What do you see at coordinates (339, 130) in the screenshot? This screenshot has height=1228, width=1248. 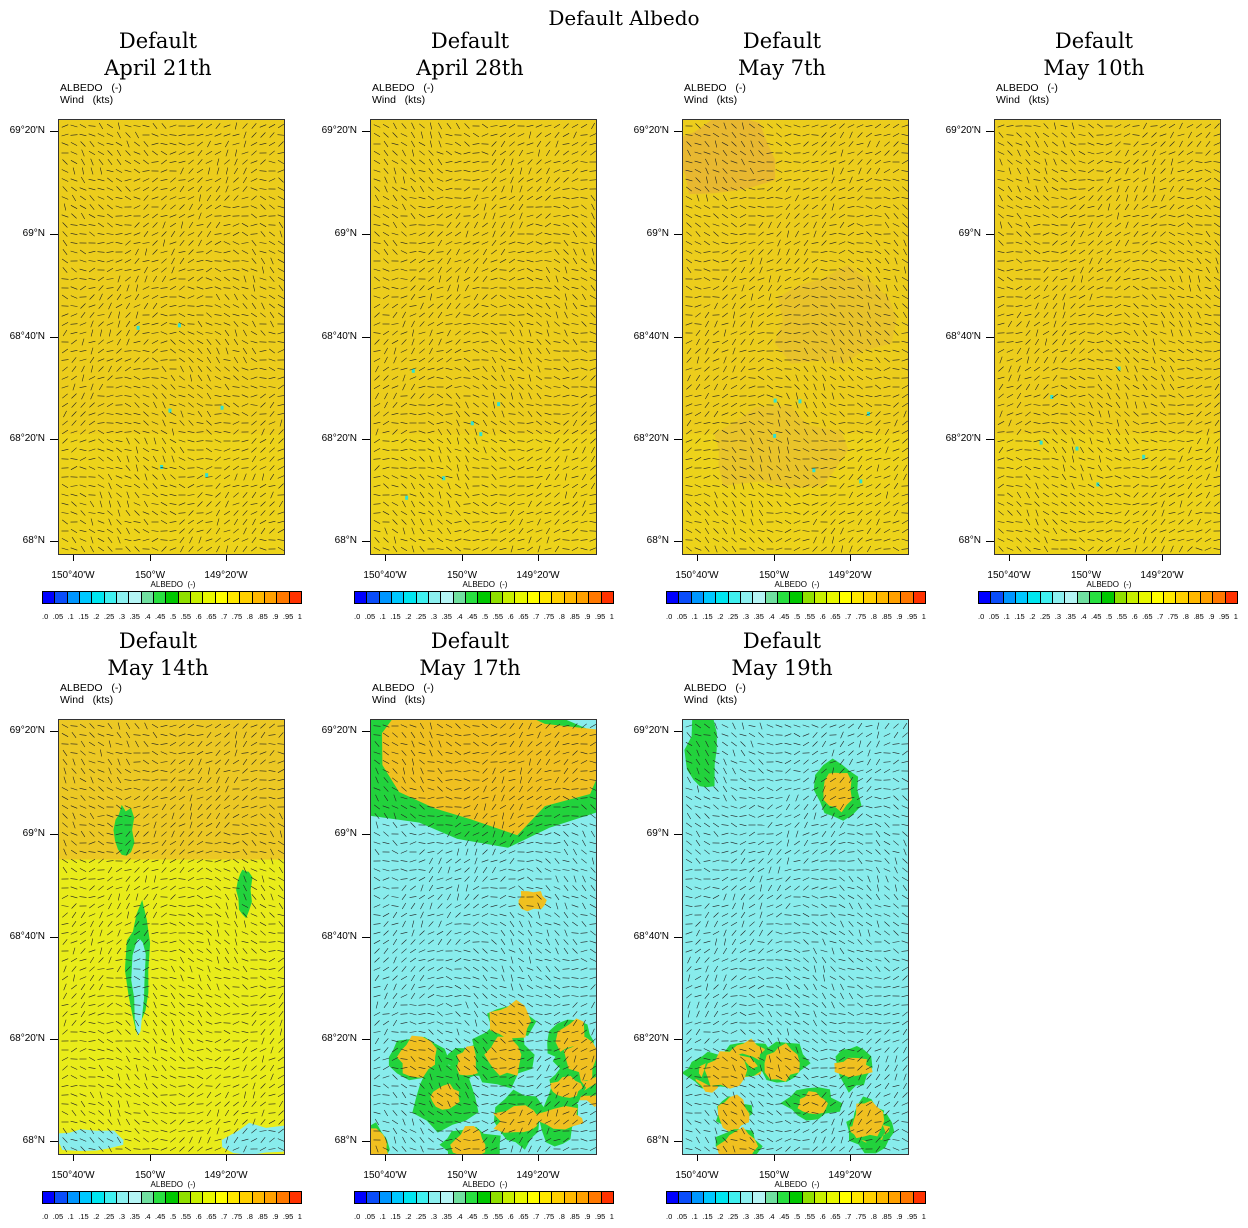 I see `lat-tick-label: 69°20'N` at bounding box center [339, 130].